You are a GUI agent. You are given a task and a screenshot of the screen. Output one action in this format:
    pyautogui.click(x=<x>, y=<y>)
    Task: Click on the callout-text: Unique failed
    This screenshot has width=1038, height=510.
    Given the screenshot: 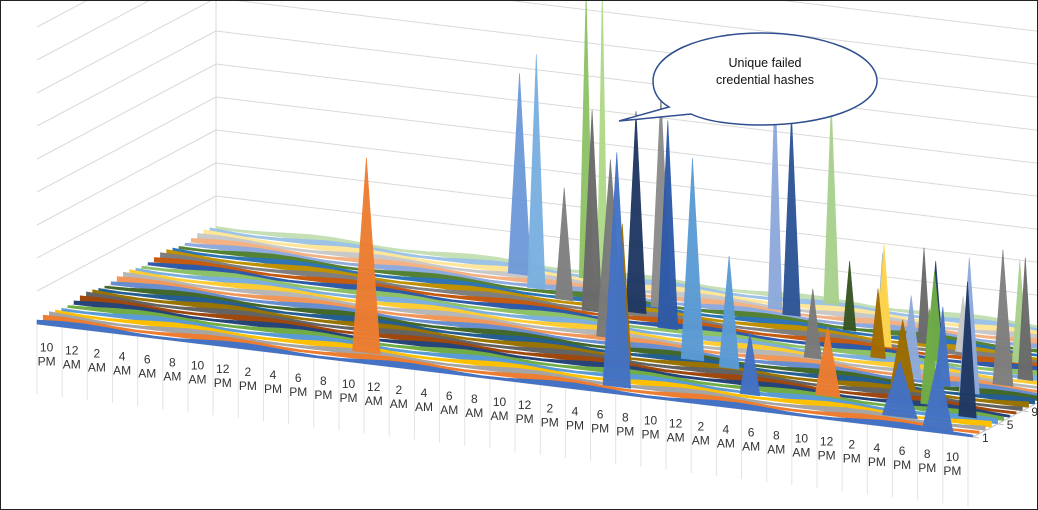 What is the action you would take?
    pyautogui.click(x=765, y=63)
    